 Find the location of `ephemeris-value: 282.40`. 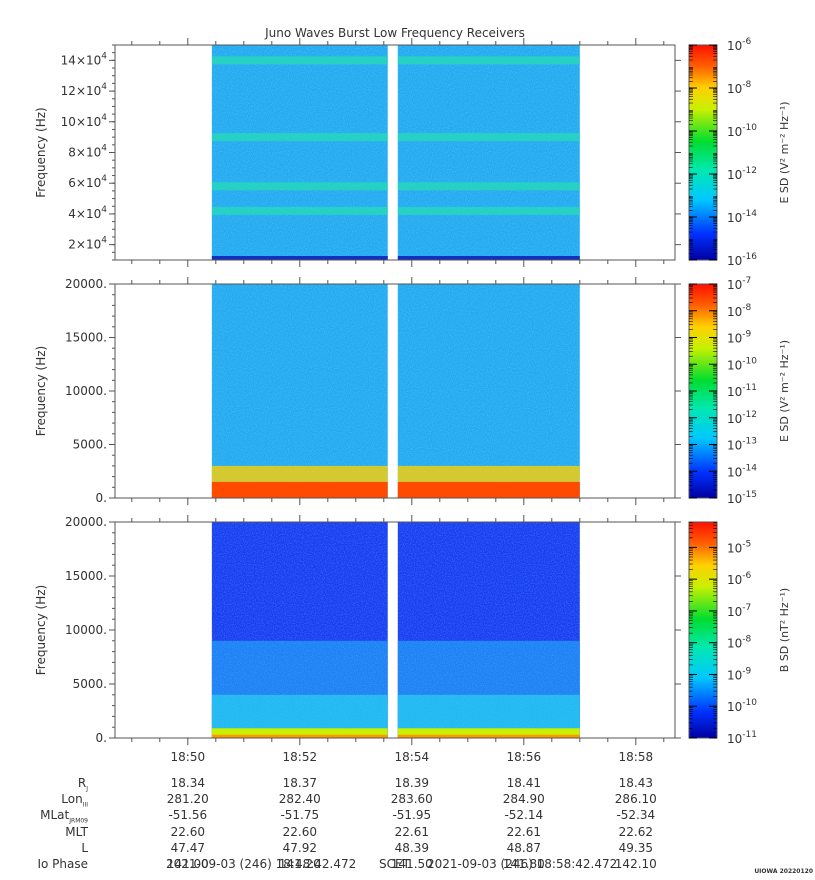

ephemeris-value: 282.40 is located at coordinates (299, 799).